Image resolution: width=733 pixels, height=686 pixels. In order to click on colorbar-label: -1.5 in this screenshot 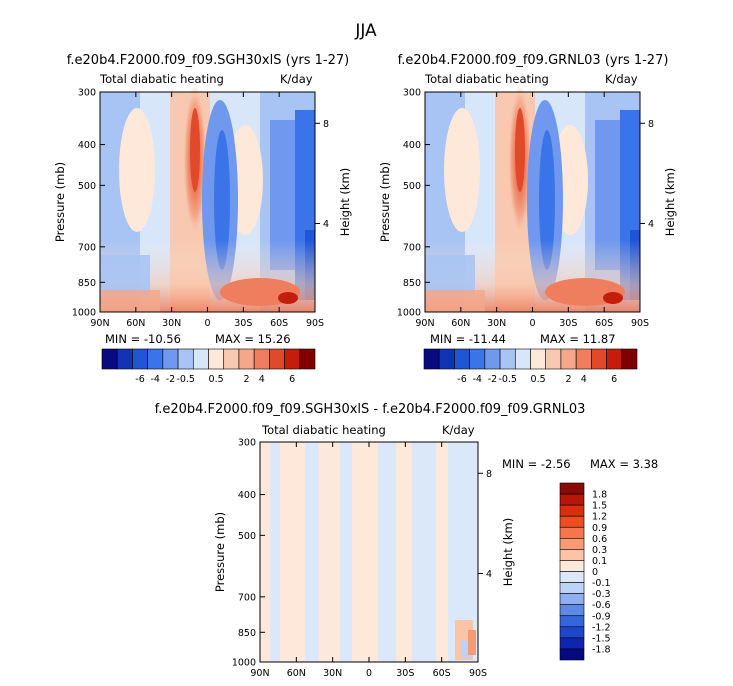, I will do `click(601, 638)`.